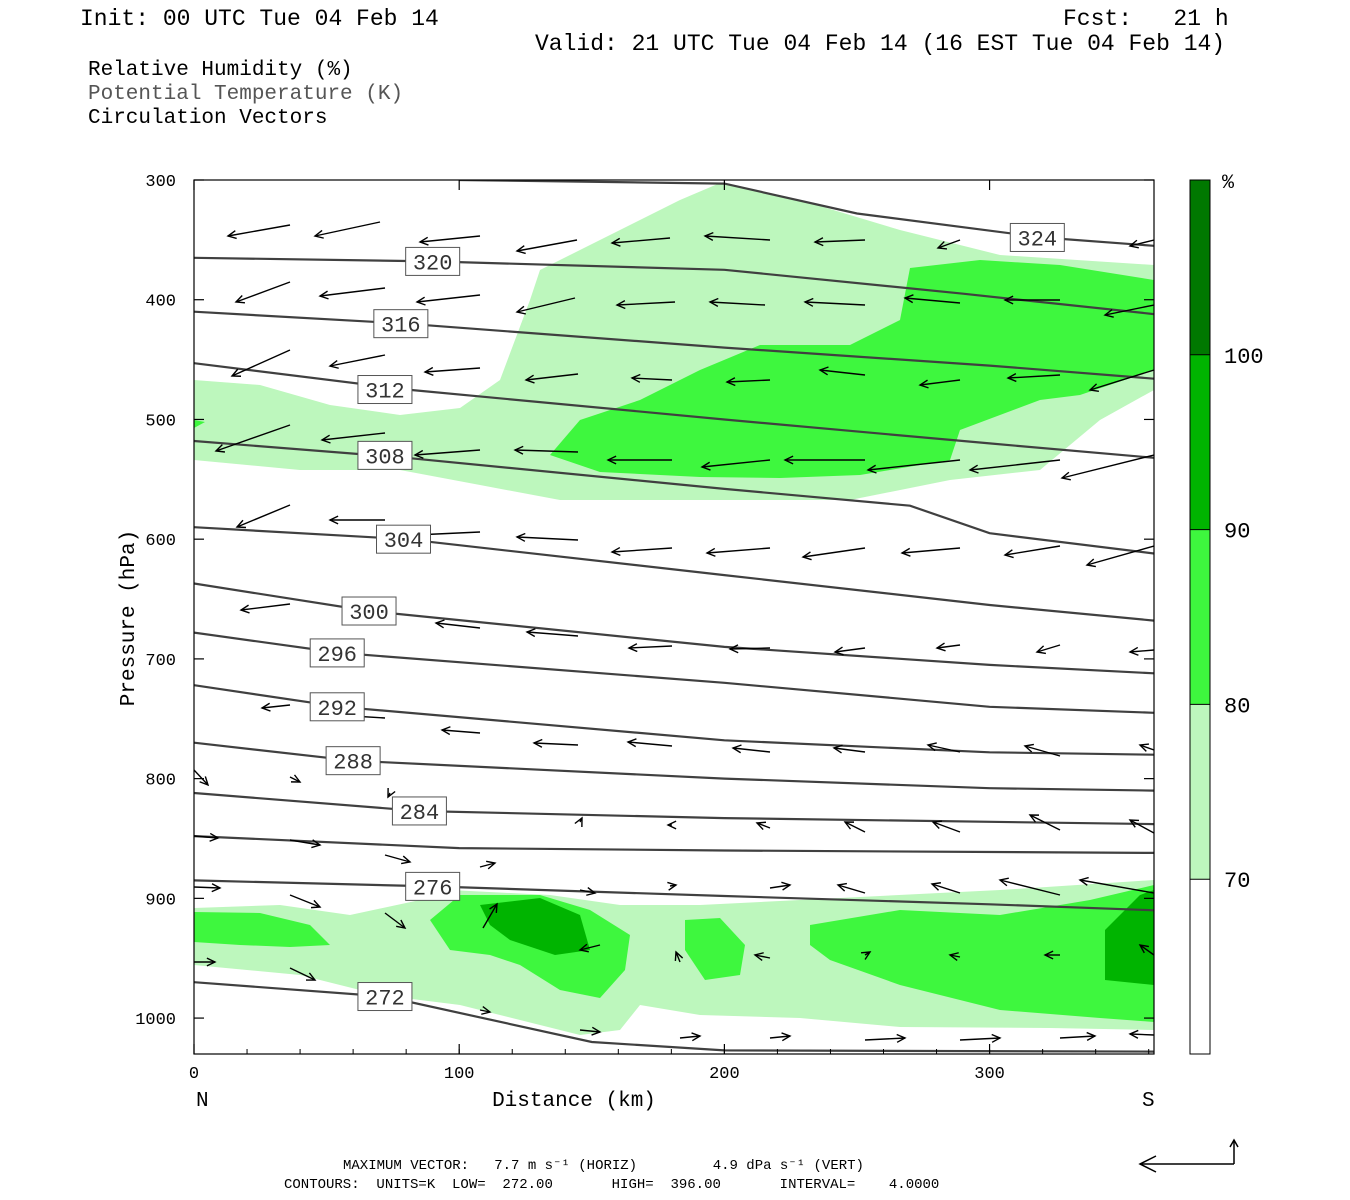  I want to click on south-label: S, so click(1148, 1101).